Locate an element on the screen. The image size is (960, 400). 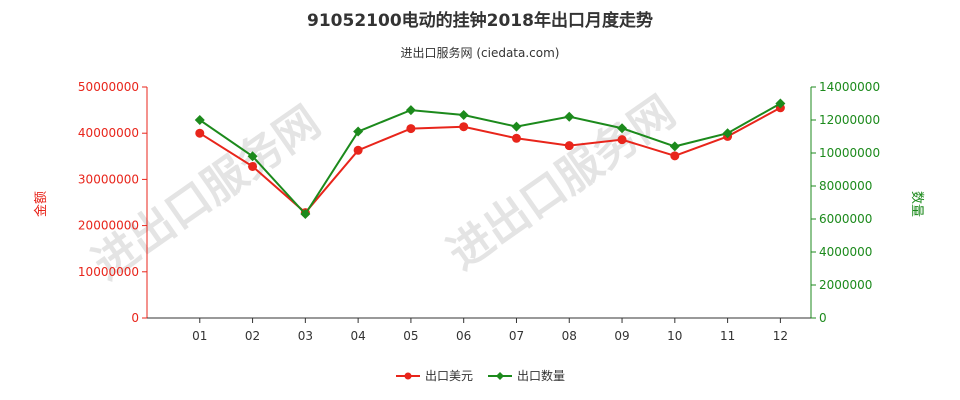
x-tick-label: 09 is located at coordinates (621, 336).